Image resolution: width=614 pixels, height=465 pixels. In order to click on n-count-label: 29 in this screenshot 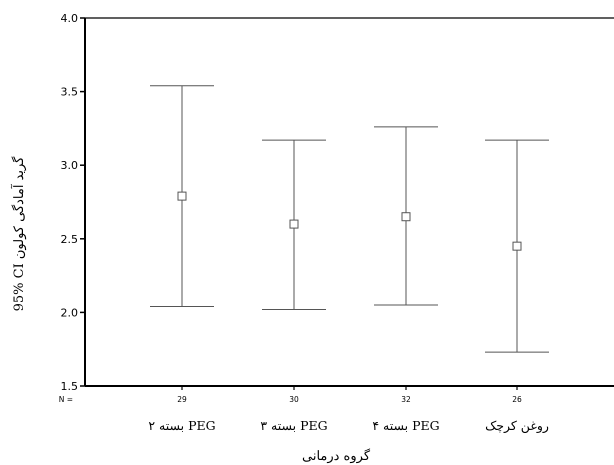, I will do `click(182, 399)`.